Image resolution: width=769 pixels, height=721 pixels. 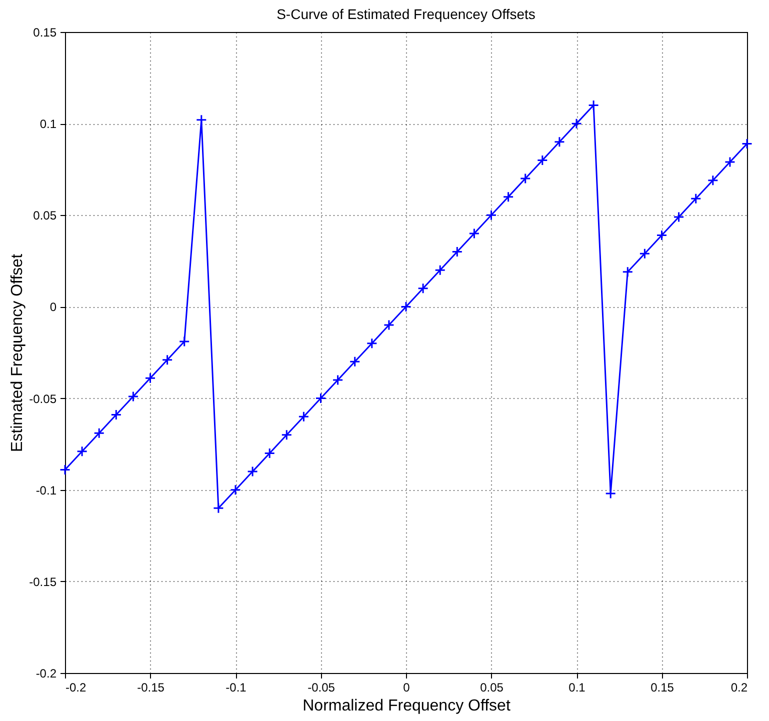 What do you see at coordinates (46, 490) in the screenshot?
I see `y-tick-label: -0.1` at bounding box center [46, 490].